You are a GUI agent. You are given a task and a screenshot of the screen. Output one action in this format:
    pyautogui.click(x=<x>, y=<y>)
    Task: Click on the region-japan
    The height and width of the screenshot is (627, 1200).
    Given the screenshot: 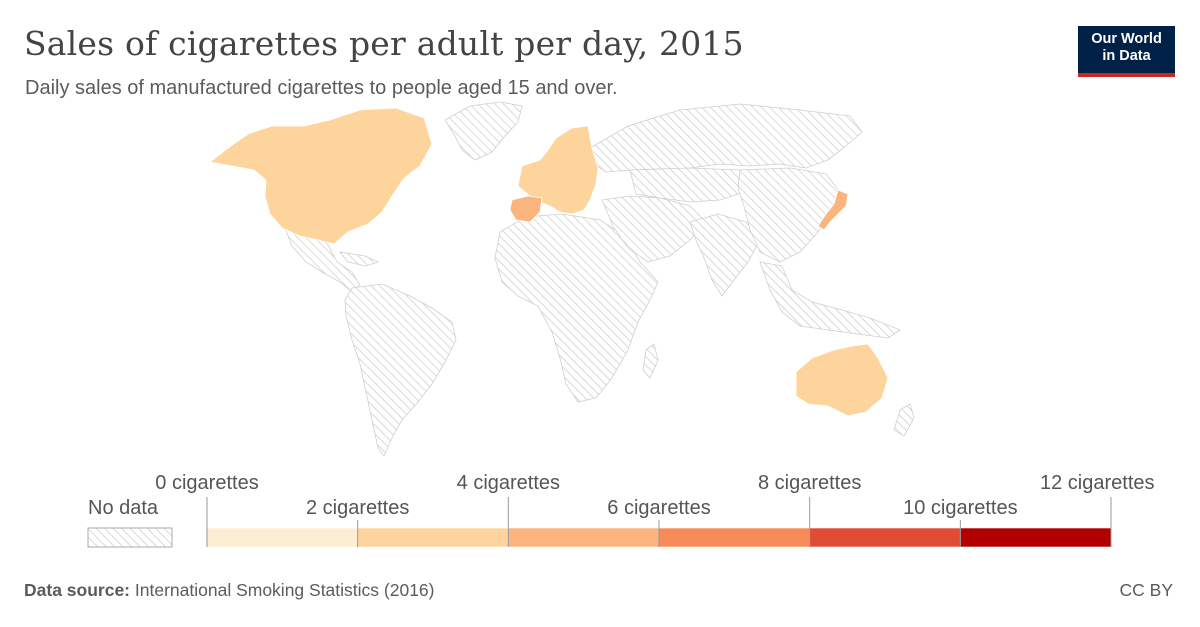 What is the action you would take?
    pyautogui.click(x=833, y=210)
    